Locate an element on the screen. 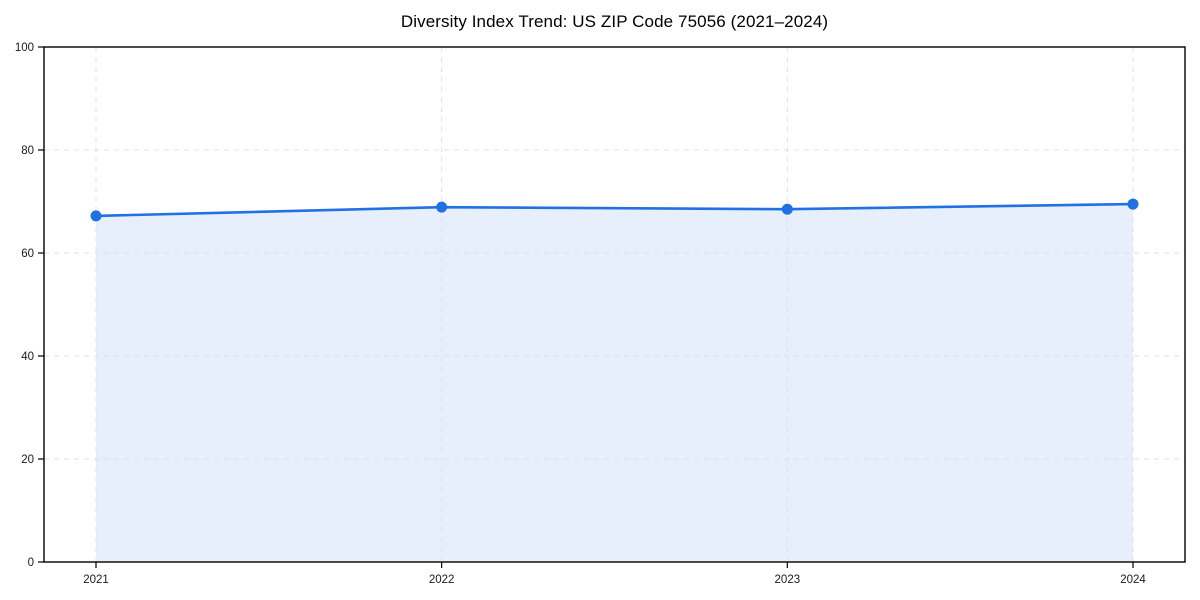 The height and width of the screenshot is (600, 1200). x-tick-label: 2023 is located at coordinates (788, 580).